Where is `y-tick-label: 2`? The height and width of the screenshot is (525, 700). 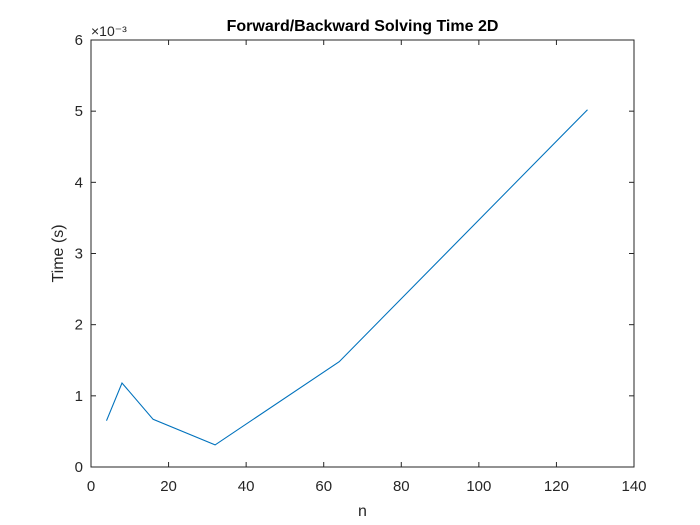
y-tick-label: 2 is located at coordinates (79, 325).